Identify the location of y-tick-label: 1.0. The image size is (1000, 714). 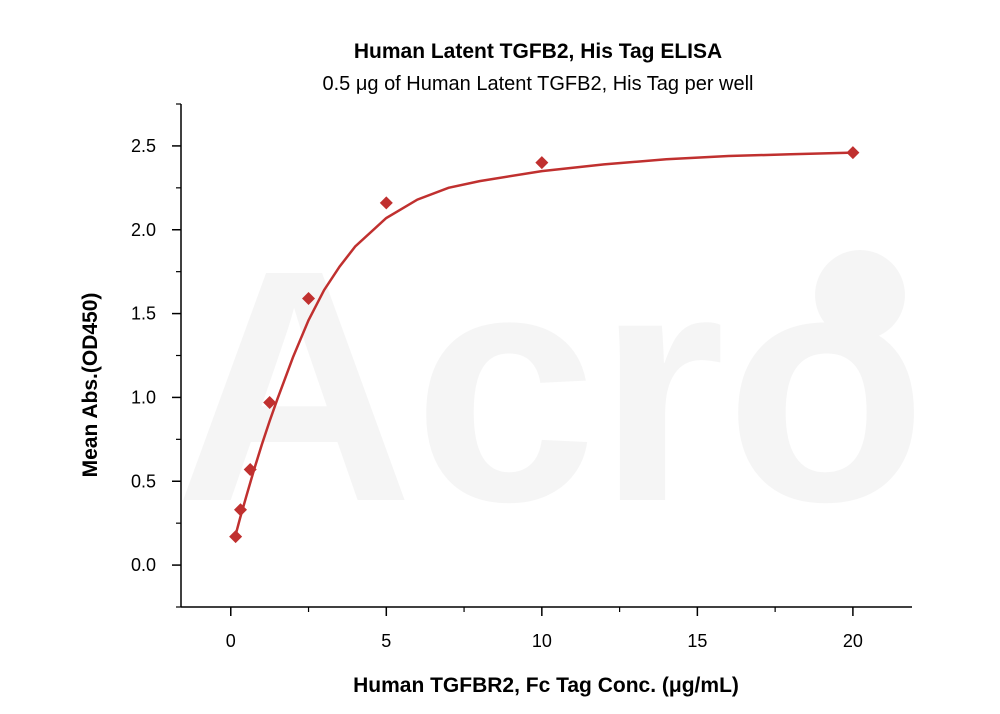
(143, 397).